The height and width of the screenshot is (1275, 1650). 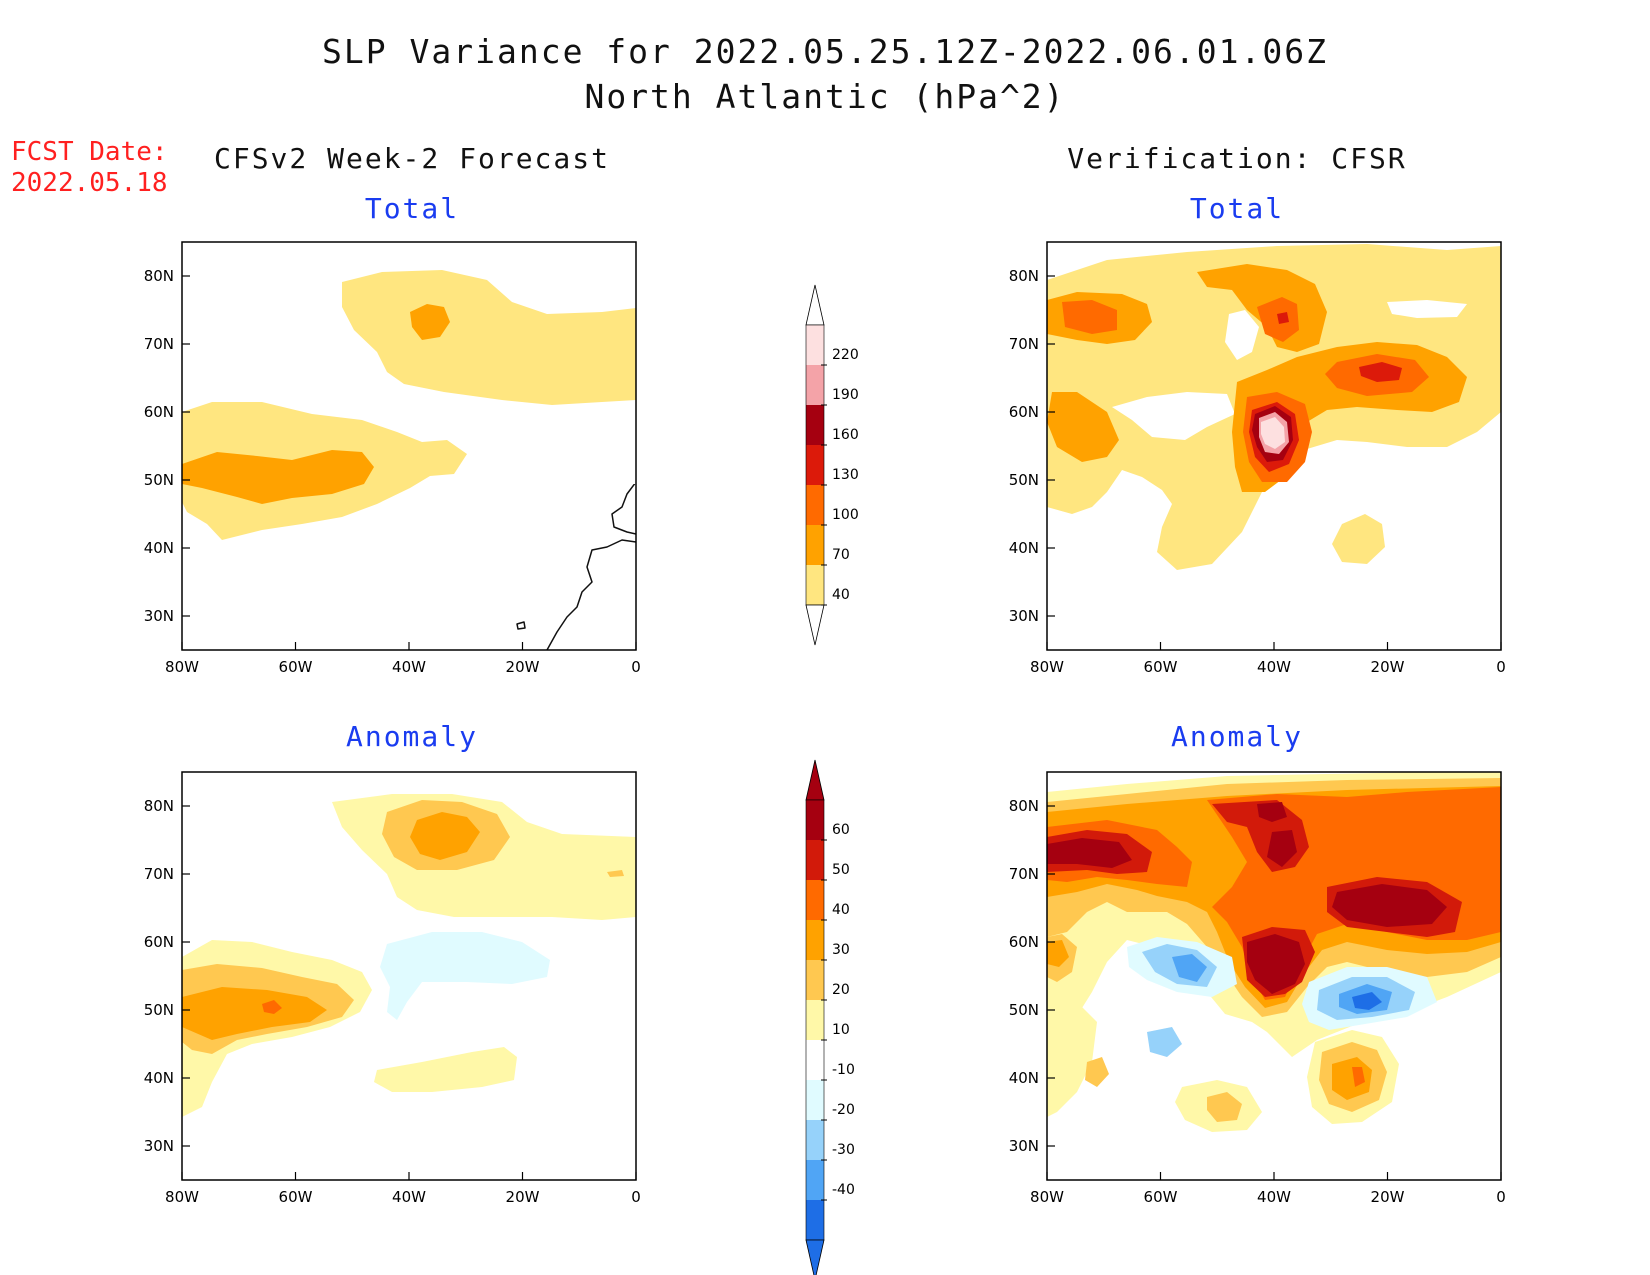 What do you see at coordinates (1276, 964) in the screenshot?
I see `anom-60-c` at bounding box center [1276, 964].